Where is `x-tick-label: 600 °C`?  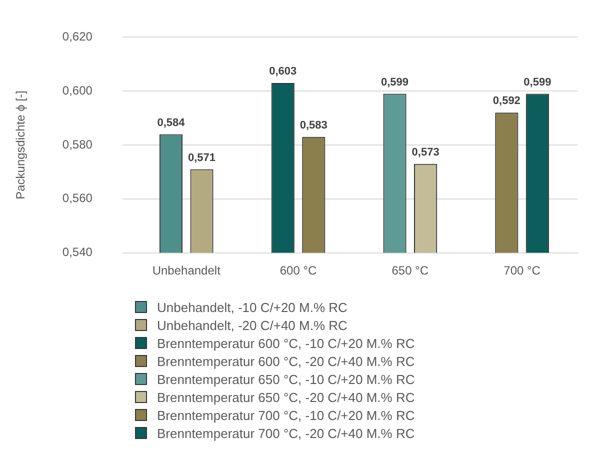 x-tick-label: 600 °C is located at coordinates (299, 270).